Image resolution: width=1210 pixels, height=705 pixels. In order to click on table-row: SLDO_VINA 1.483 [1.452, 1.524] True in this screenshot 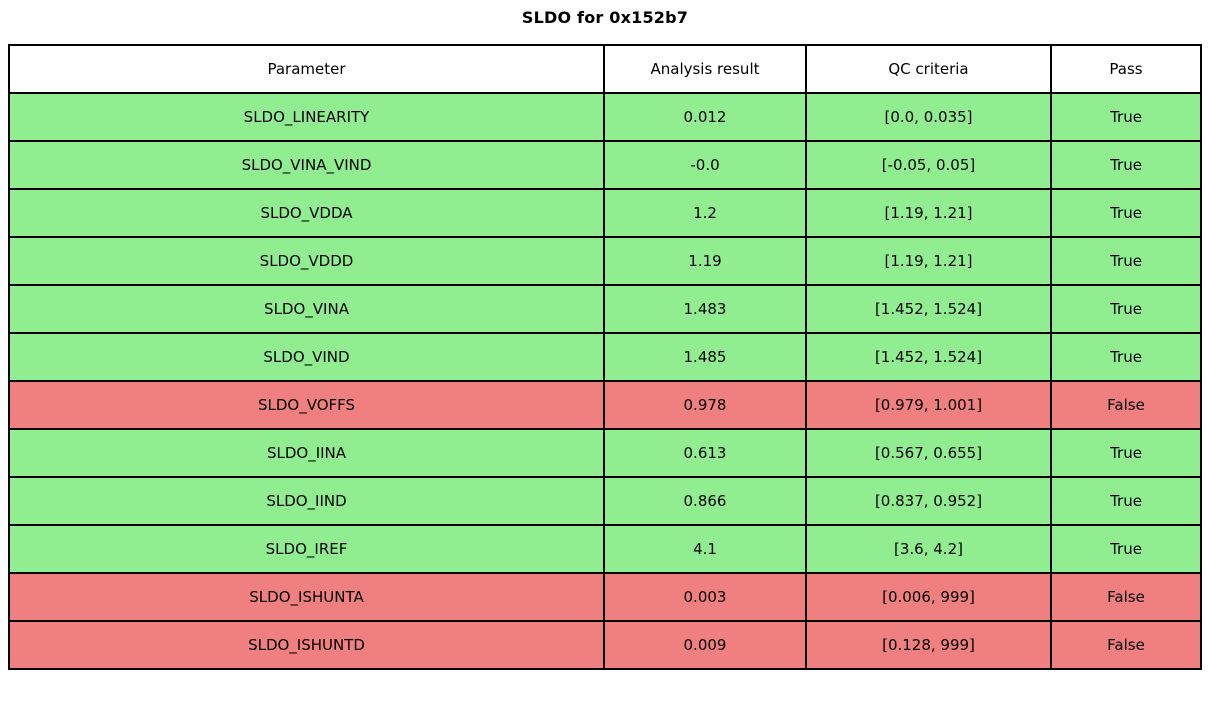, I will do `click(605, 309)`.